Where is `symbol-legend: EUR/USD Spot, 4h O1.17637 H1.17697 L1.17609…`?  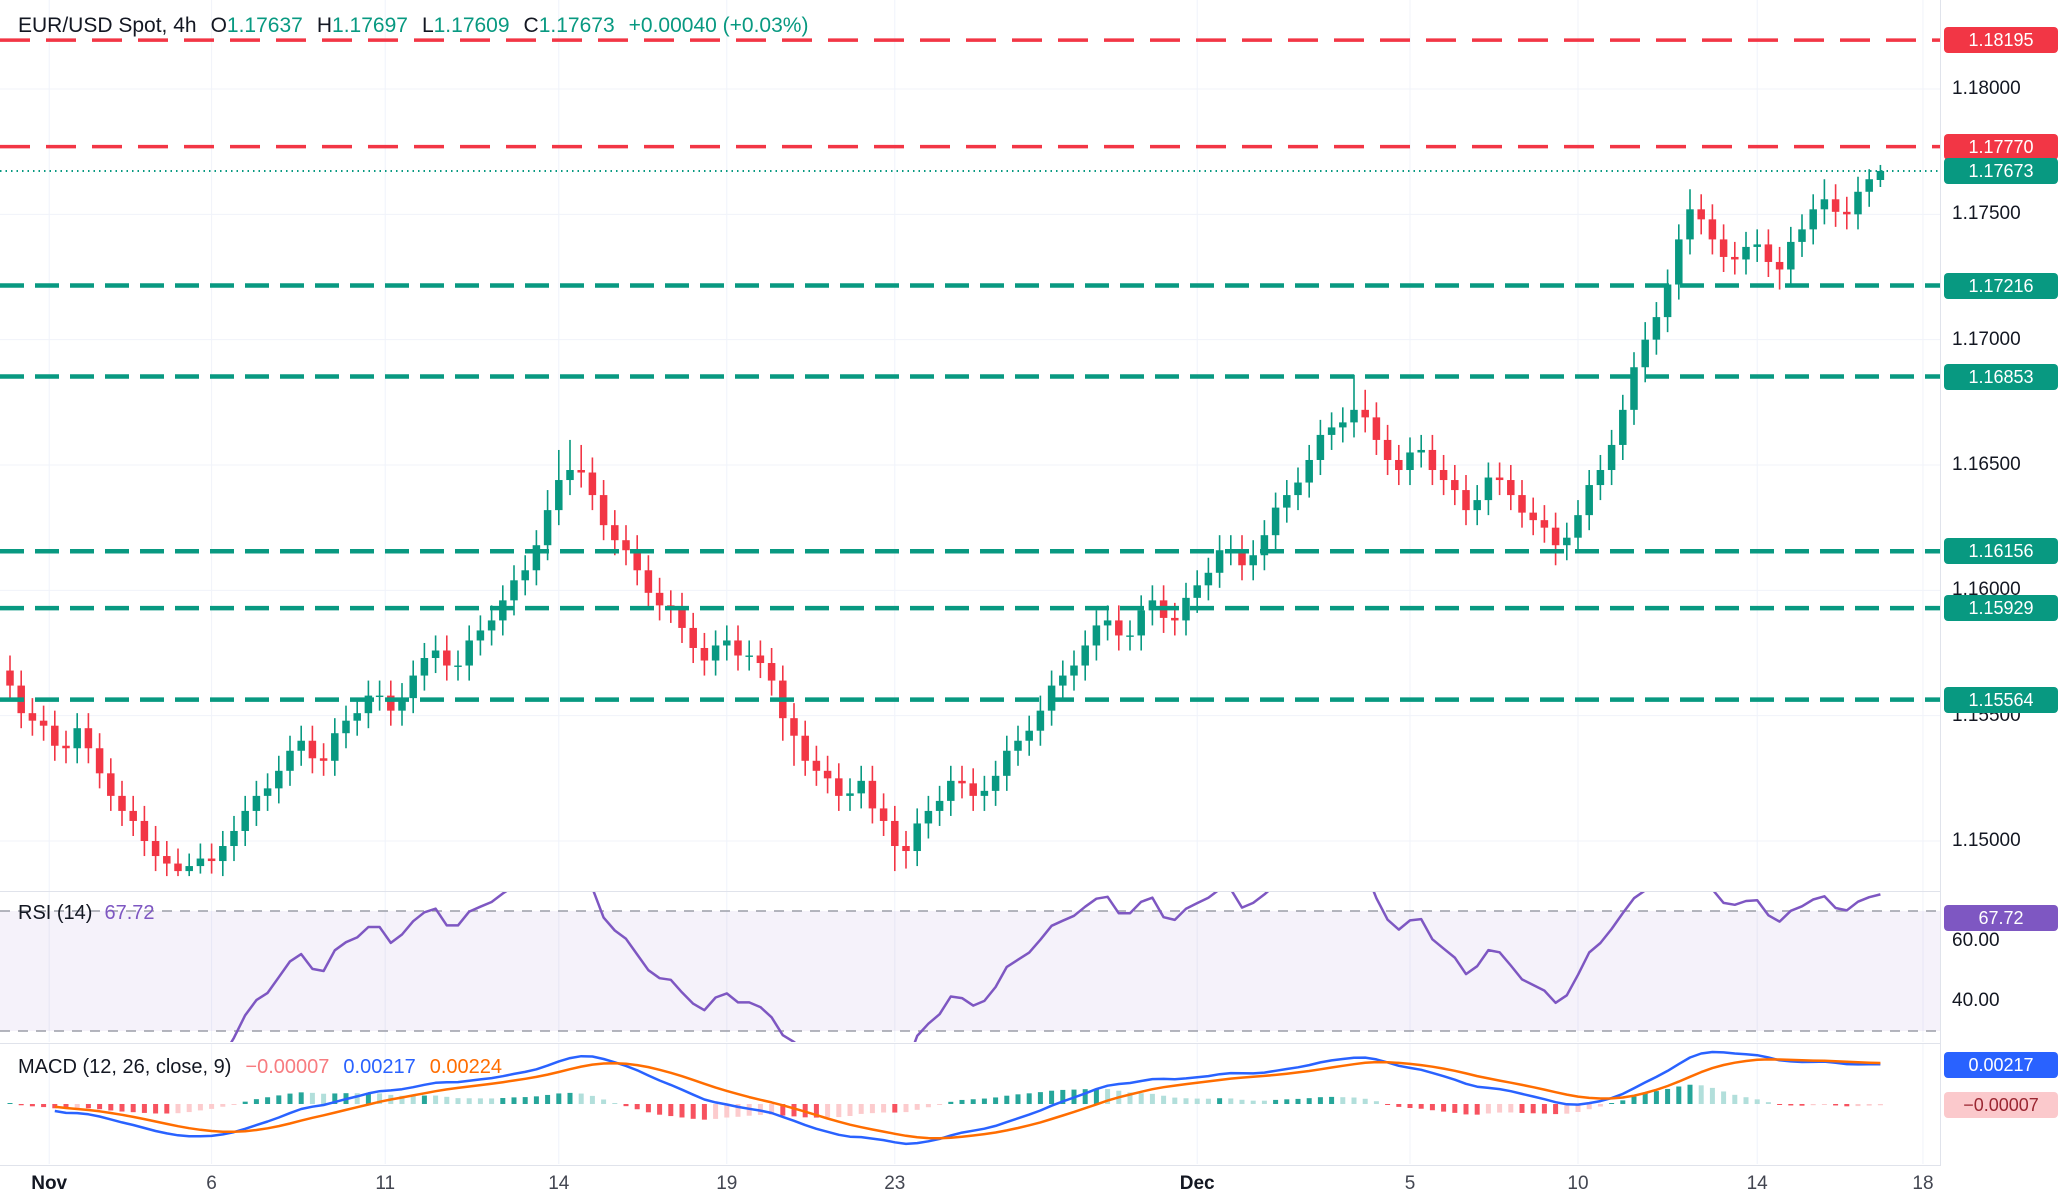
symbol-legend: EUR/USD Spot, 4h O1.17637 H1.17697 L1.17609… is located at coordinates (413, 26).